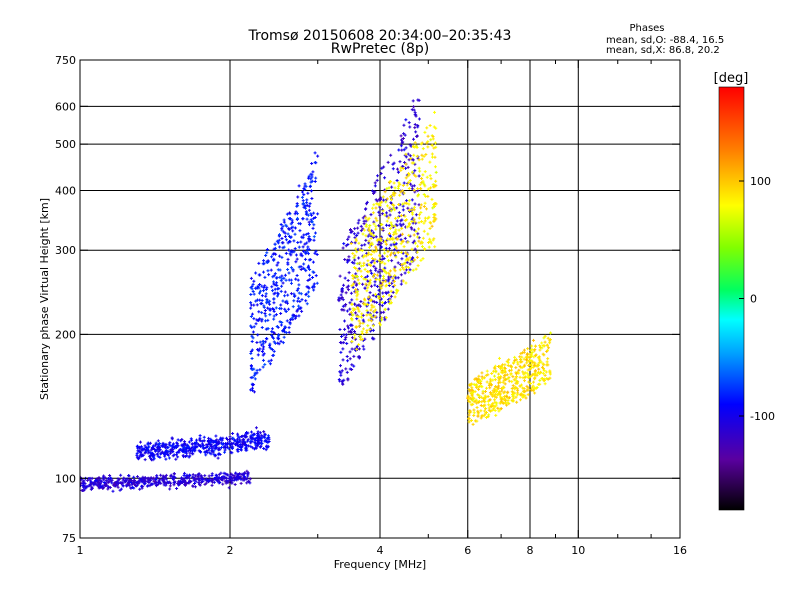 The image size is (800, 600). What do you see at coordinates (65, 334) in the screenshot?
I see `y-tick-label: 200` at bounding box center [65, 334].